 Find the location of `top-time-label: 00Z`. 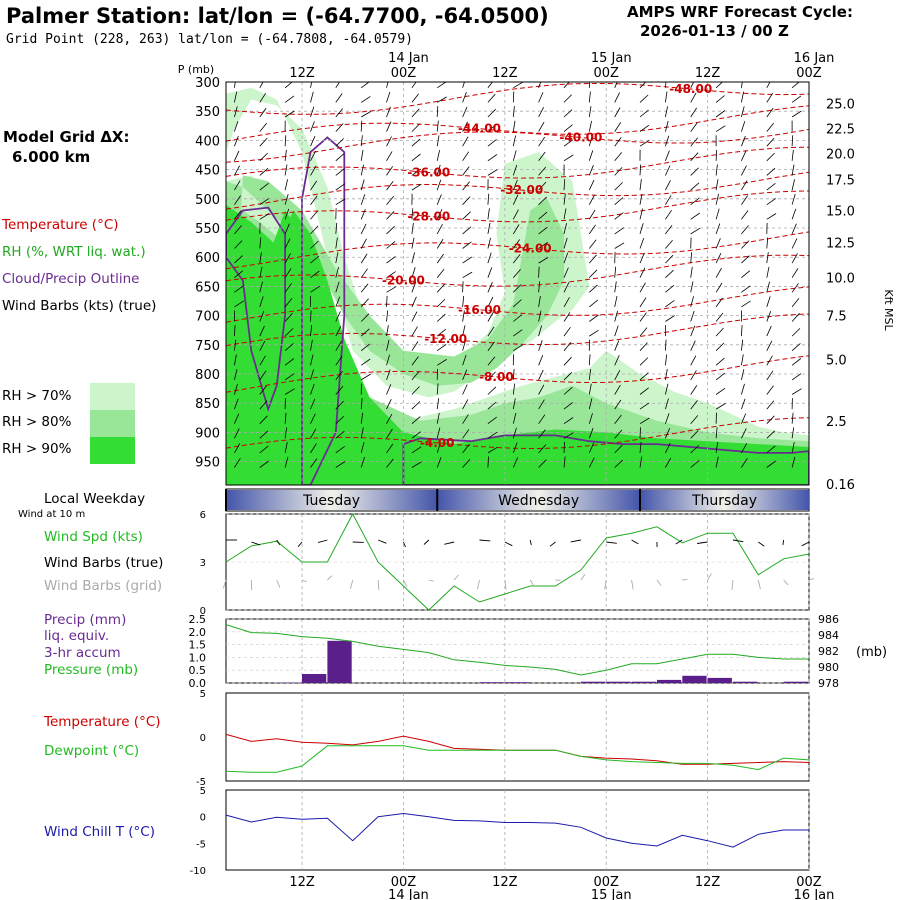

top-time-label: 00Z is located at coordinates (809, 73).